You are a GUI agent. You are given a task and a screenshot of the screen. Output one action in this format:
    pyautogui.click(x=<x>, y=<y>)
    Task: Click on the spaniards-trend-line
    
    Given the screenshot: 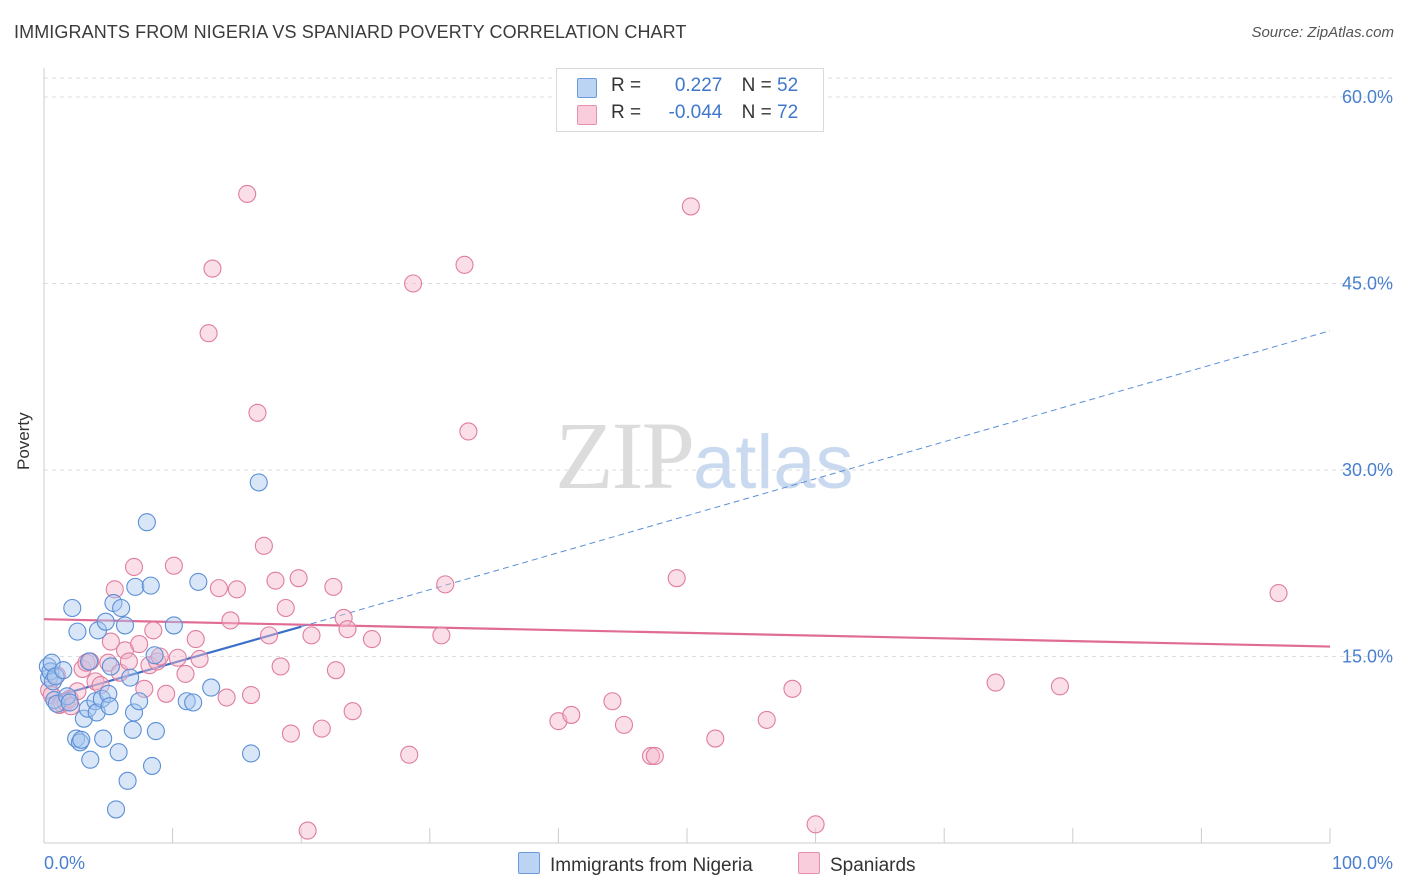 What is the action you would take?
    pyautogui.click(x=687, y=633)
    